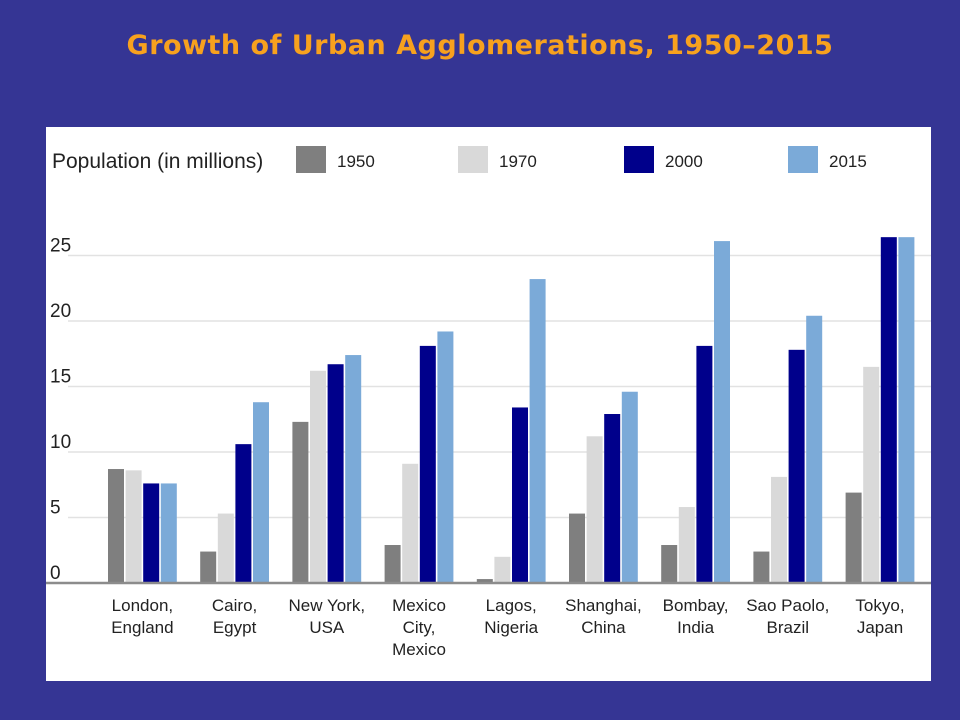 Image resolution: width=960 pixels, height=720 pixels. I want to click on y-tick-label-5: 5, so click(55, 508).